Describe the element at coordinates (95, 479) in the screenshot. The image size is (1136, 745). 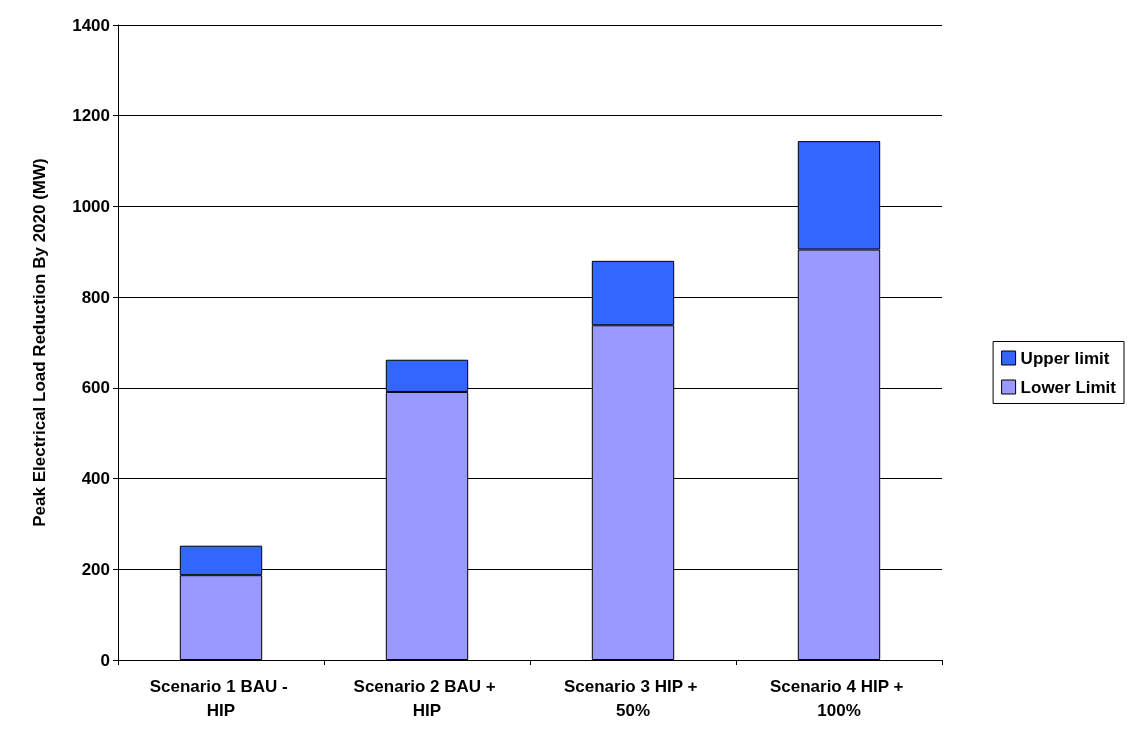
I see `y-tick-label: 400` at that location.